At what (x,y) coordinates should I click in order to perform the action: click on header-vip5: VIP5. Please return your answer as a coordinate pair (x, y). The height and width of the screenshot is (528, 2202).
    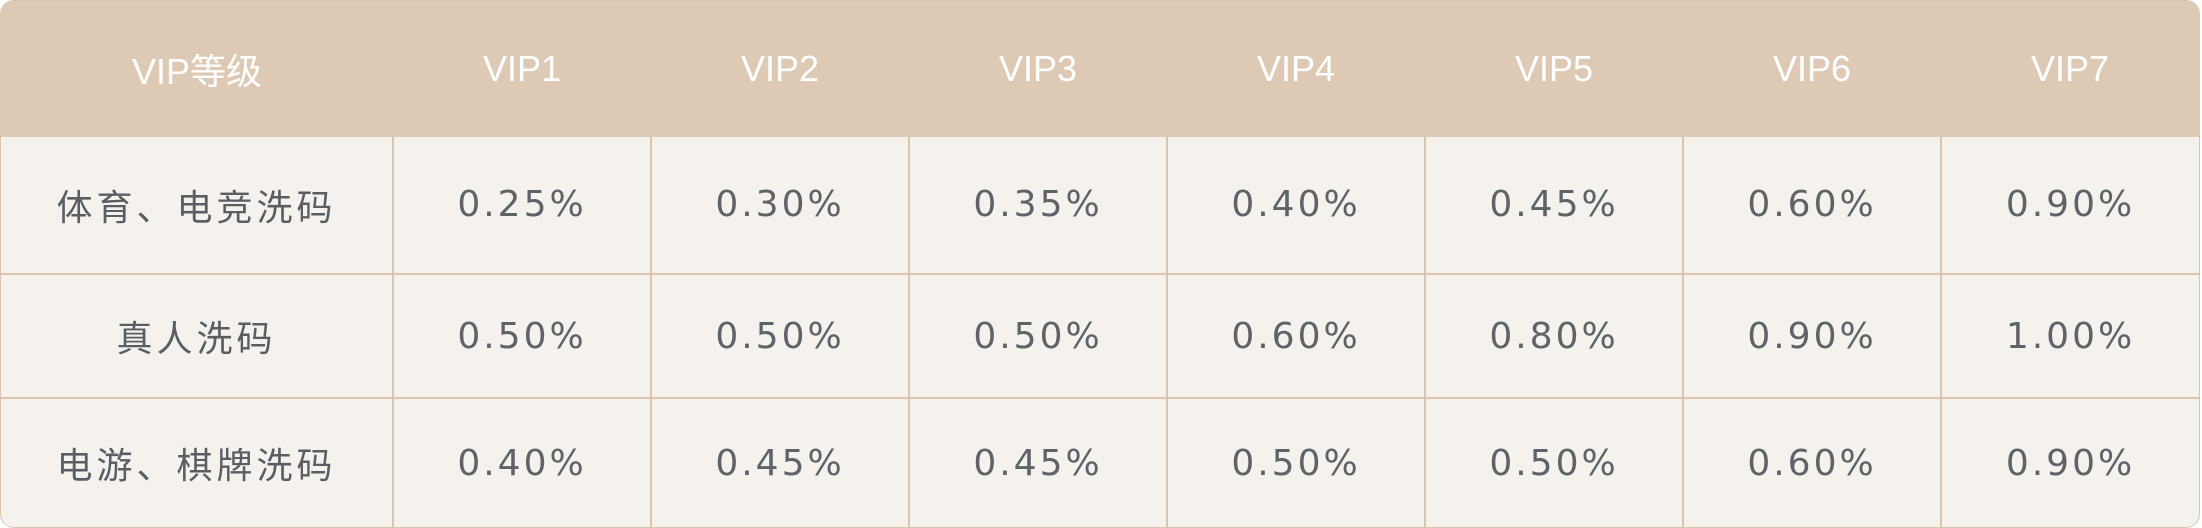
    Looking at the image, I should click on (1554, 69).